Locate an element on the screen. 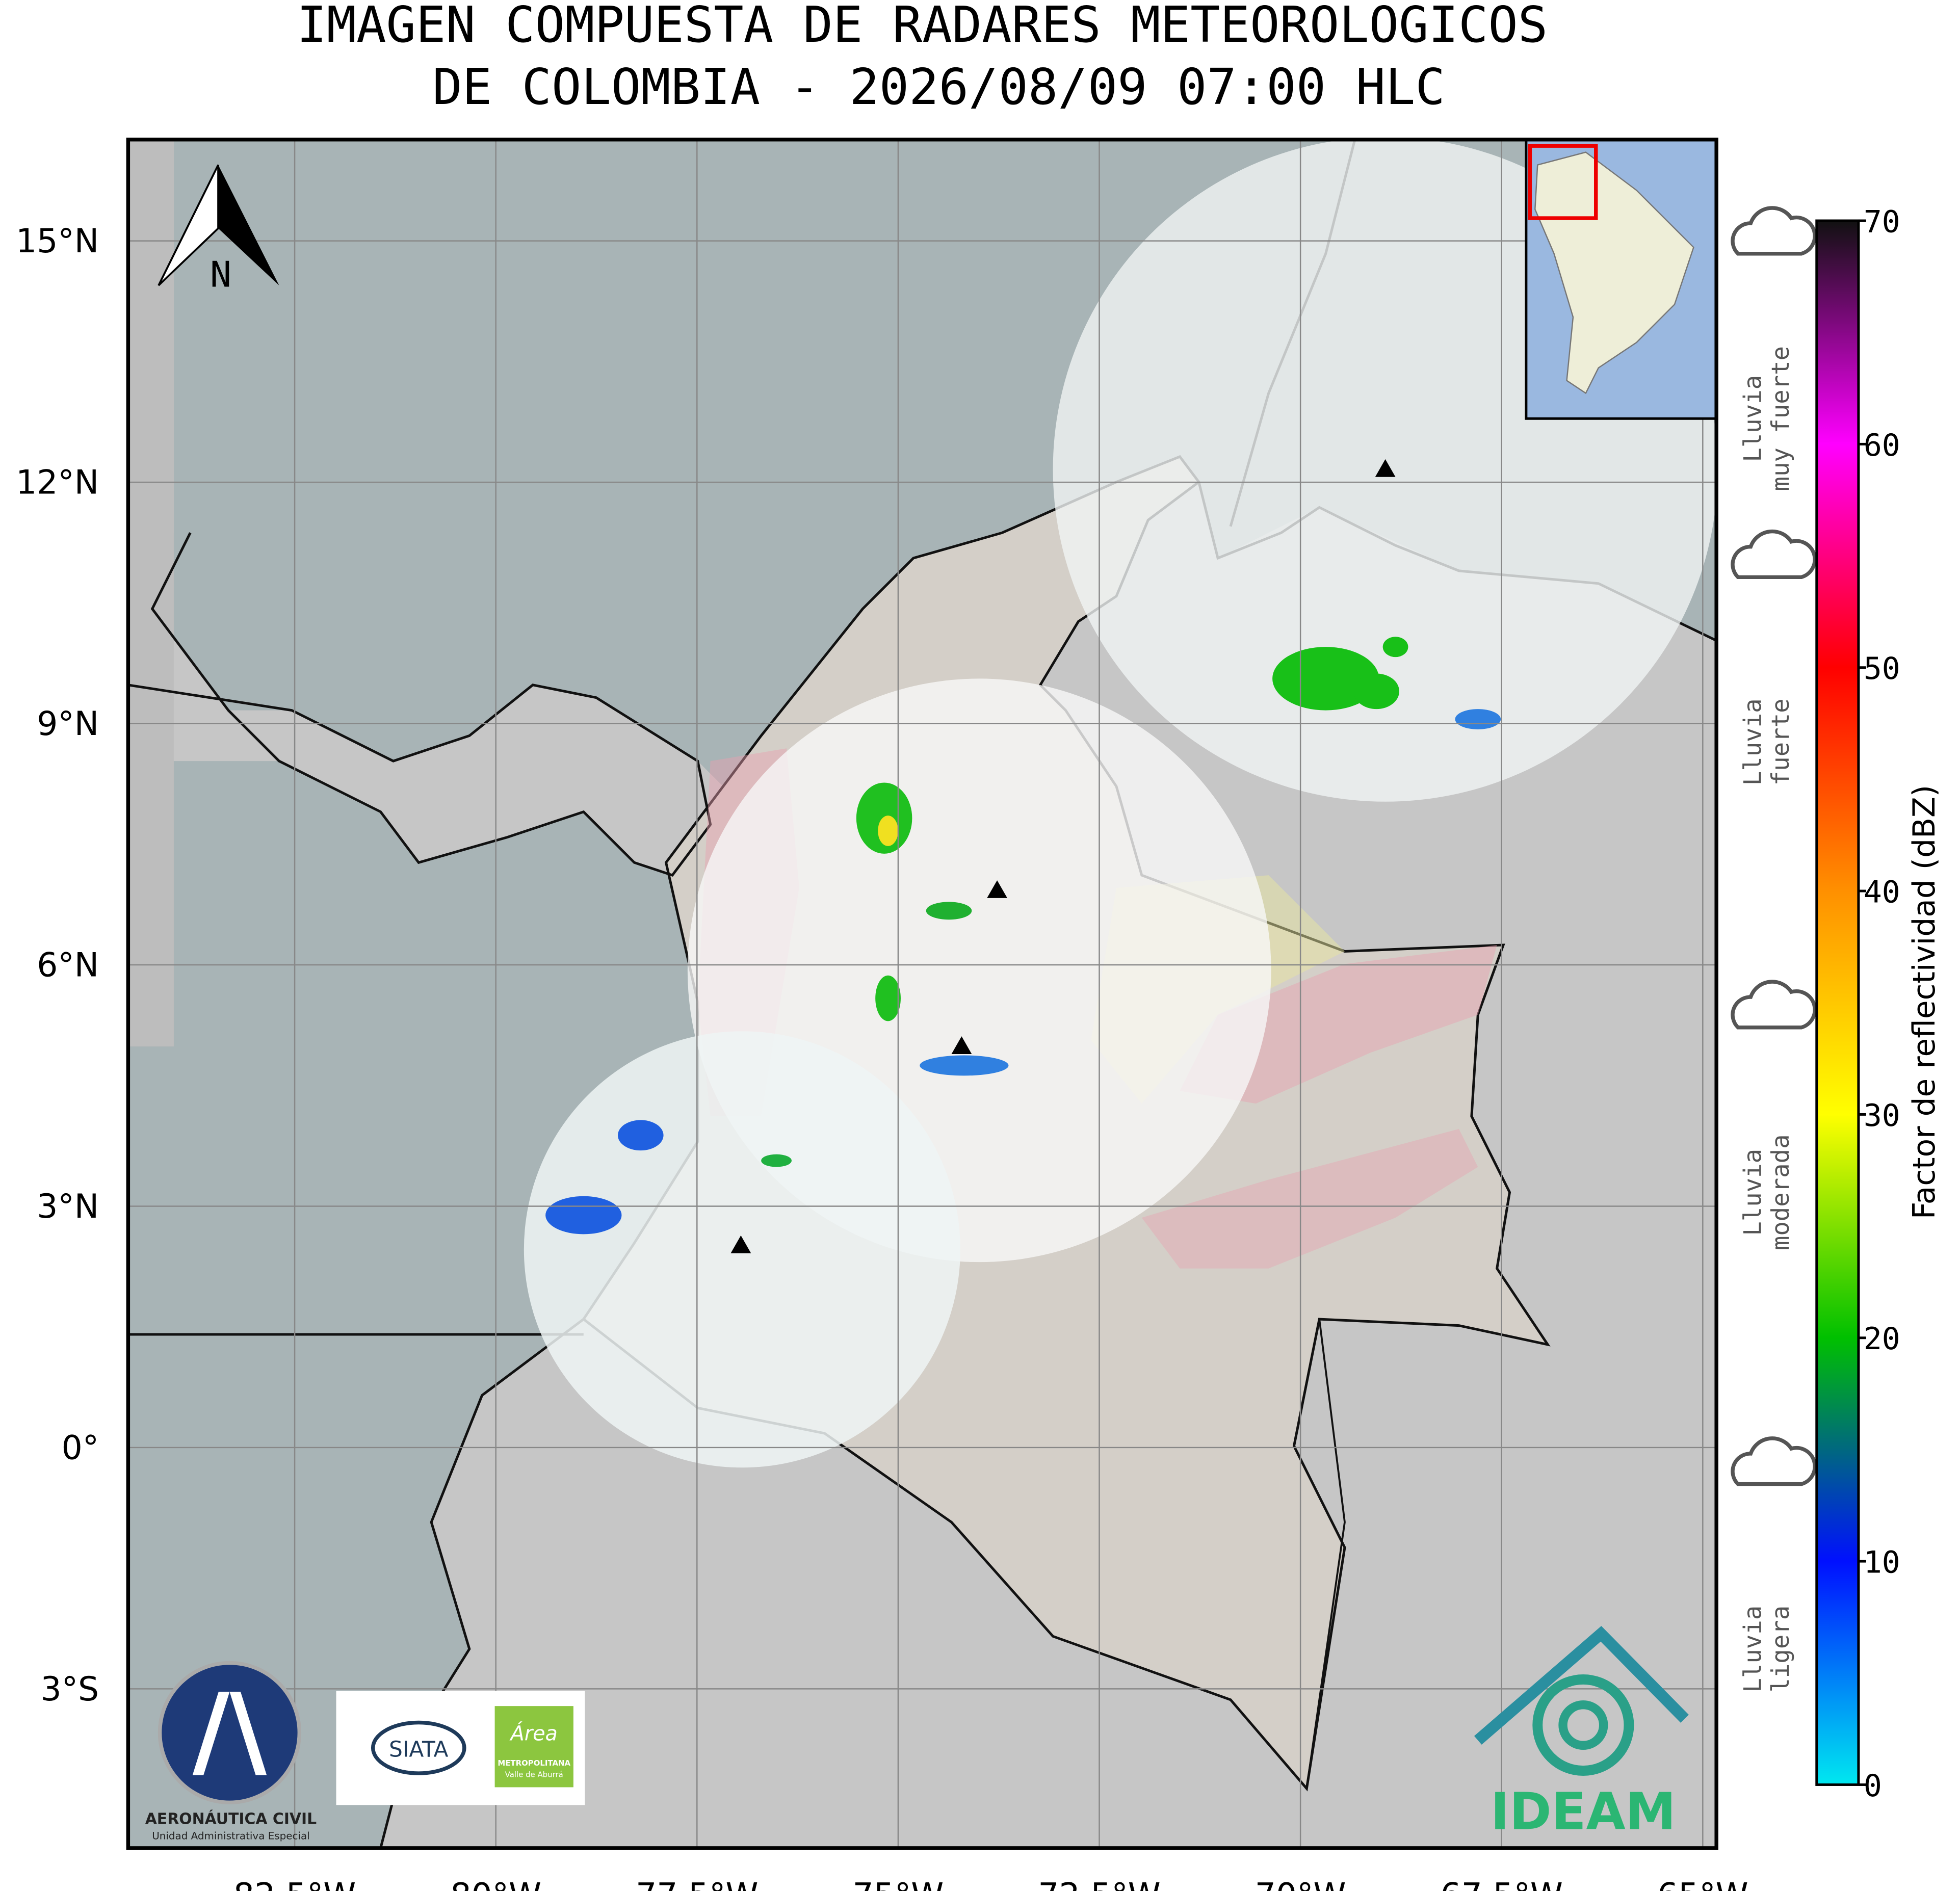 This screenshot has width=1960, height=1891. colorbar-tick-label: 10 is located at coordinates (1882, 1563).